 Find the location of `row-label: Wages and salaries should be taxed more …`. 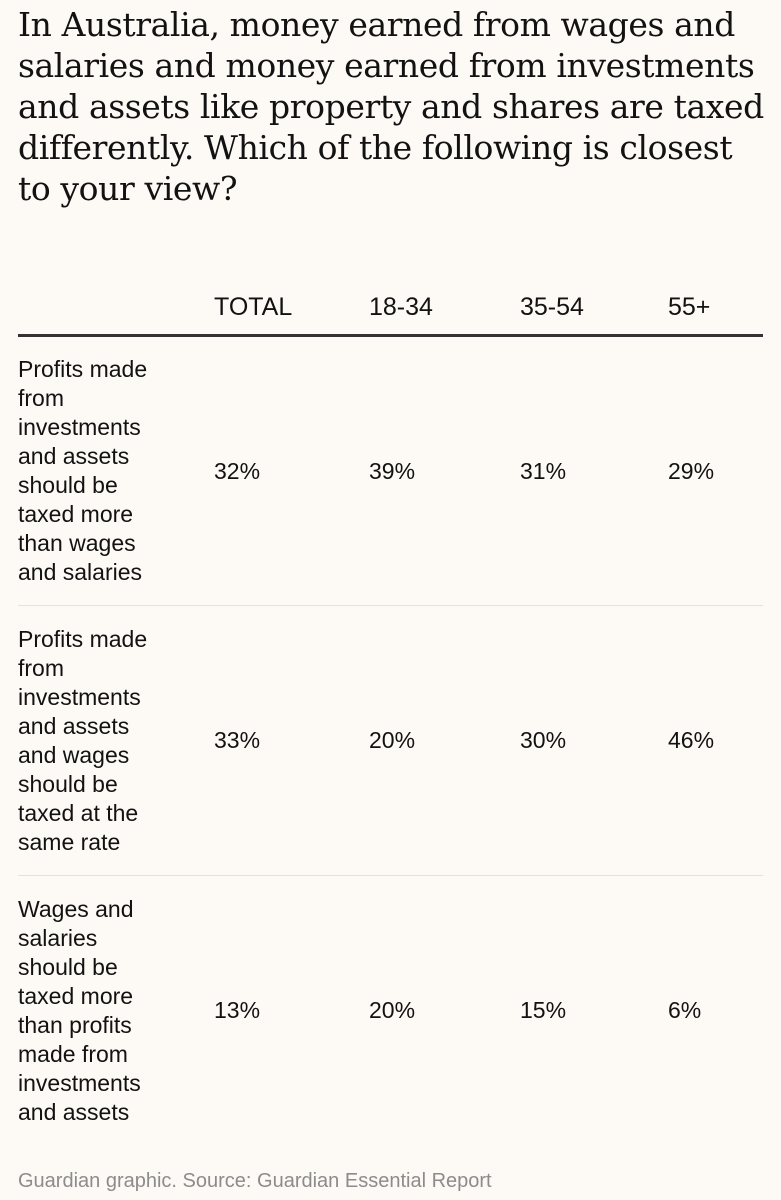

row-label: Wages and salaries should be taxed more … is located at coordinates (116, 1011).